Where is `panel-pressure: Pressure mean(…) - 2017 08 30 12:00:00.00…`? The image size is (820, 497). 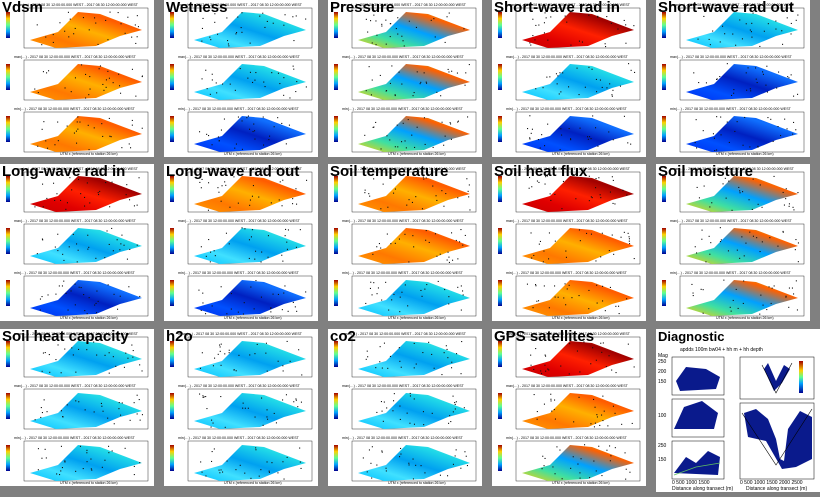
panel-pressure: Pressure mean(…) - 2017 08 30 12:00:00.00… is located at coordinates (405, 78).